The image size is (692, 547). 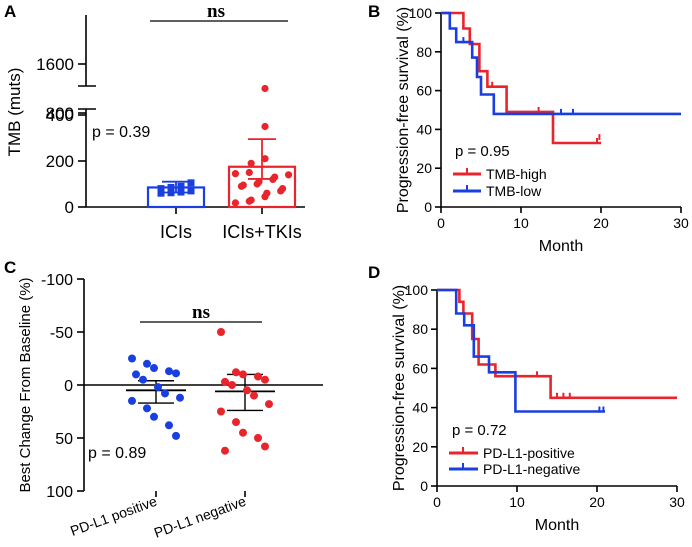 What do you see at coordinates (55, 64) in the screenshot?
I see `y-tick-label: 1600` at bounding box center [55, 64].